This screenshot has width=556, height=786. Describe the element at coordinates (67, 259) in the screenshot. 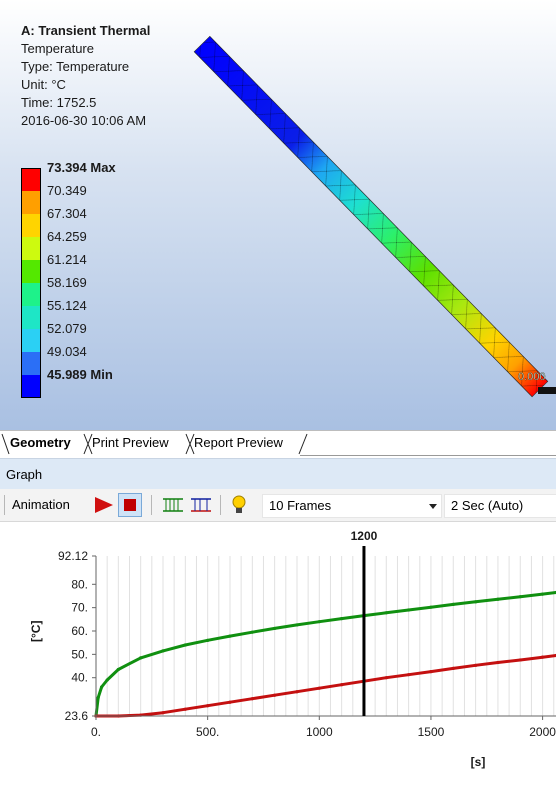

I see `legend-value: 61.214` at that location.